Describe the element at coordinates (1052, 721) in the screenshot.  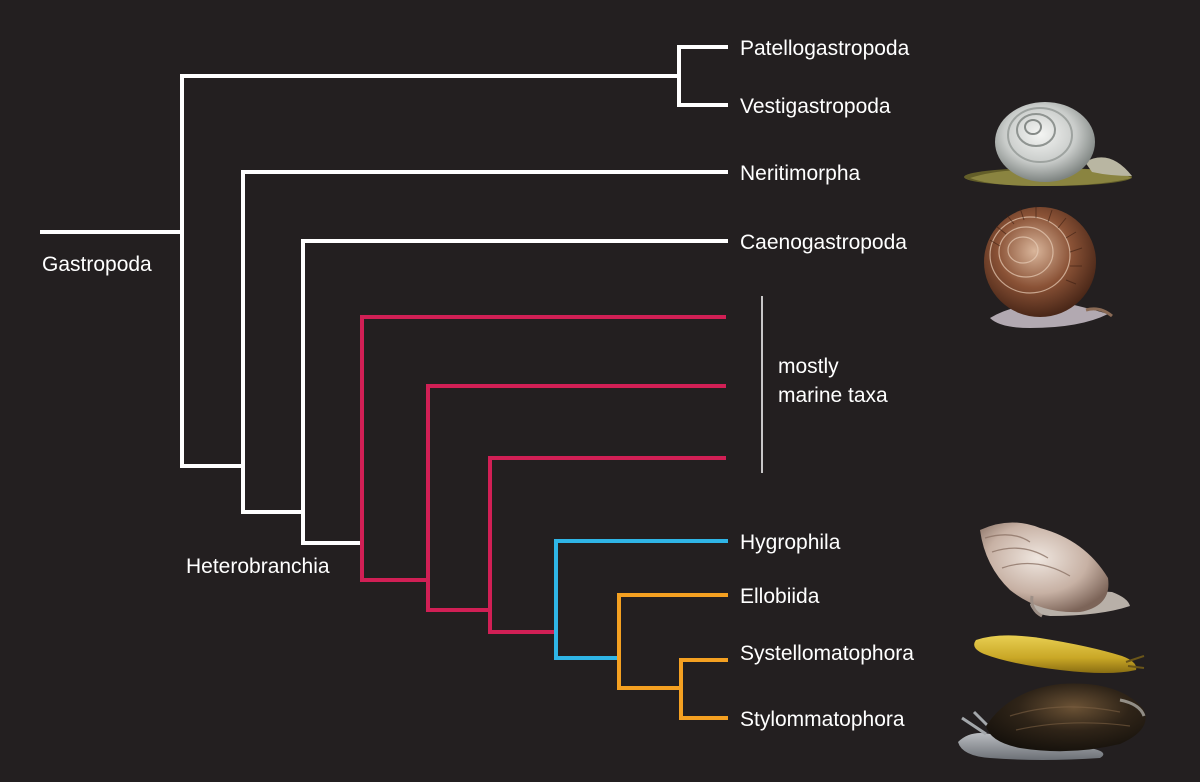
I see `snail-photo` at that location.